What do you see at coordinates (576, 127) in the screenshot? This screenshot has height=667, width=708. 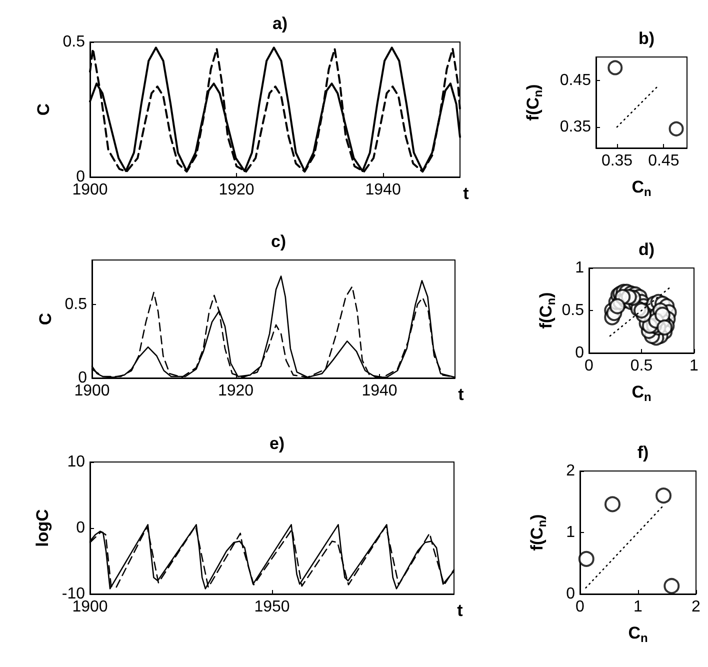 I see `y-tick-label: 0.35` at bounding box center [576, 127].